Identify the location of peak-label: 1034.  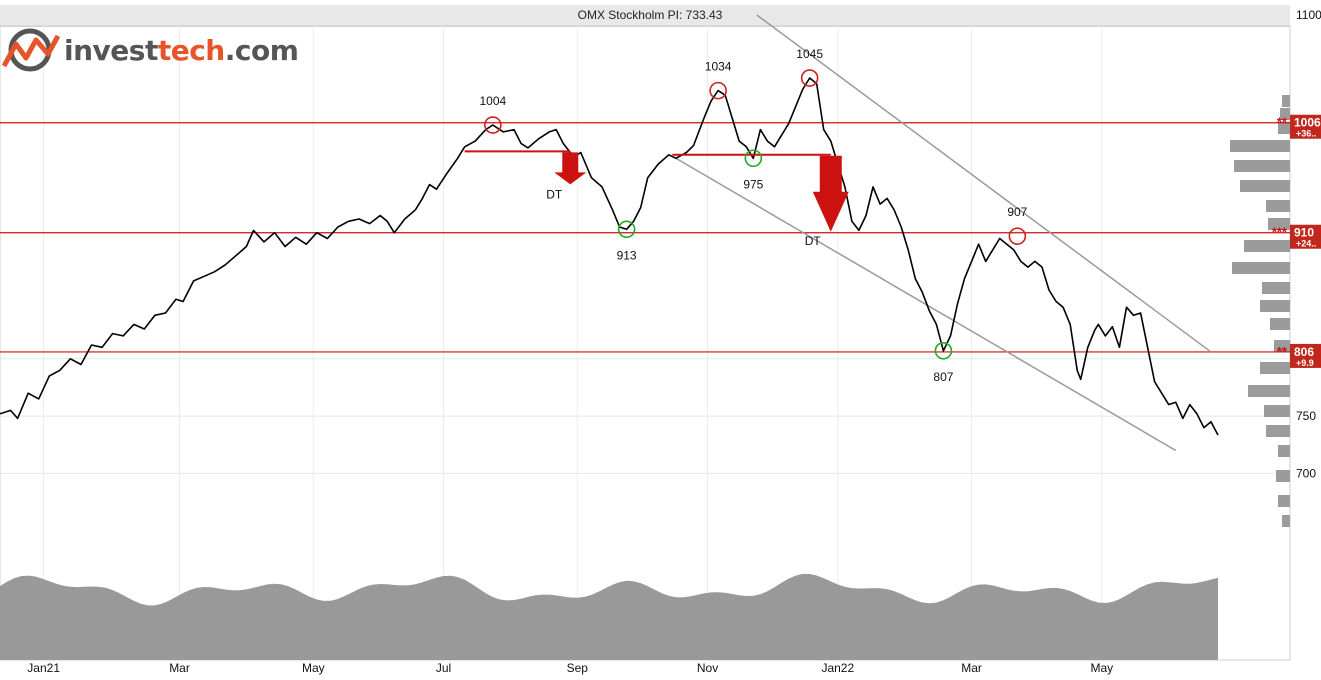
(718, 67).